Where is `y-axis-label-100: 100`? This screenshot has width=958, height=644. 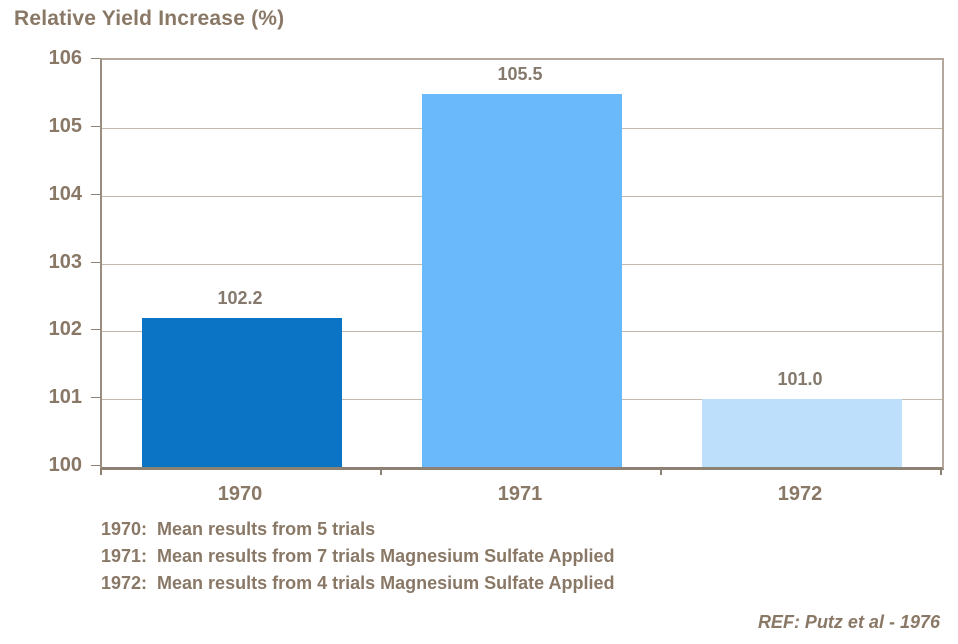
y-axis-label-100: 100 is located at coordinates (65, 465).